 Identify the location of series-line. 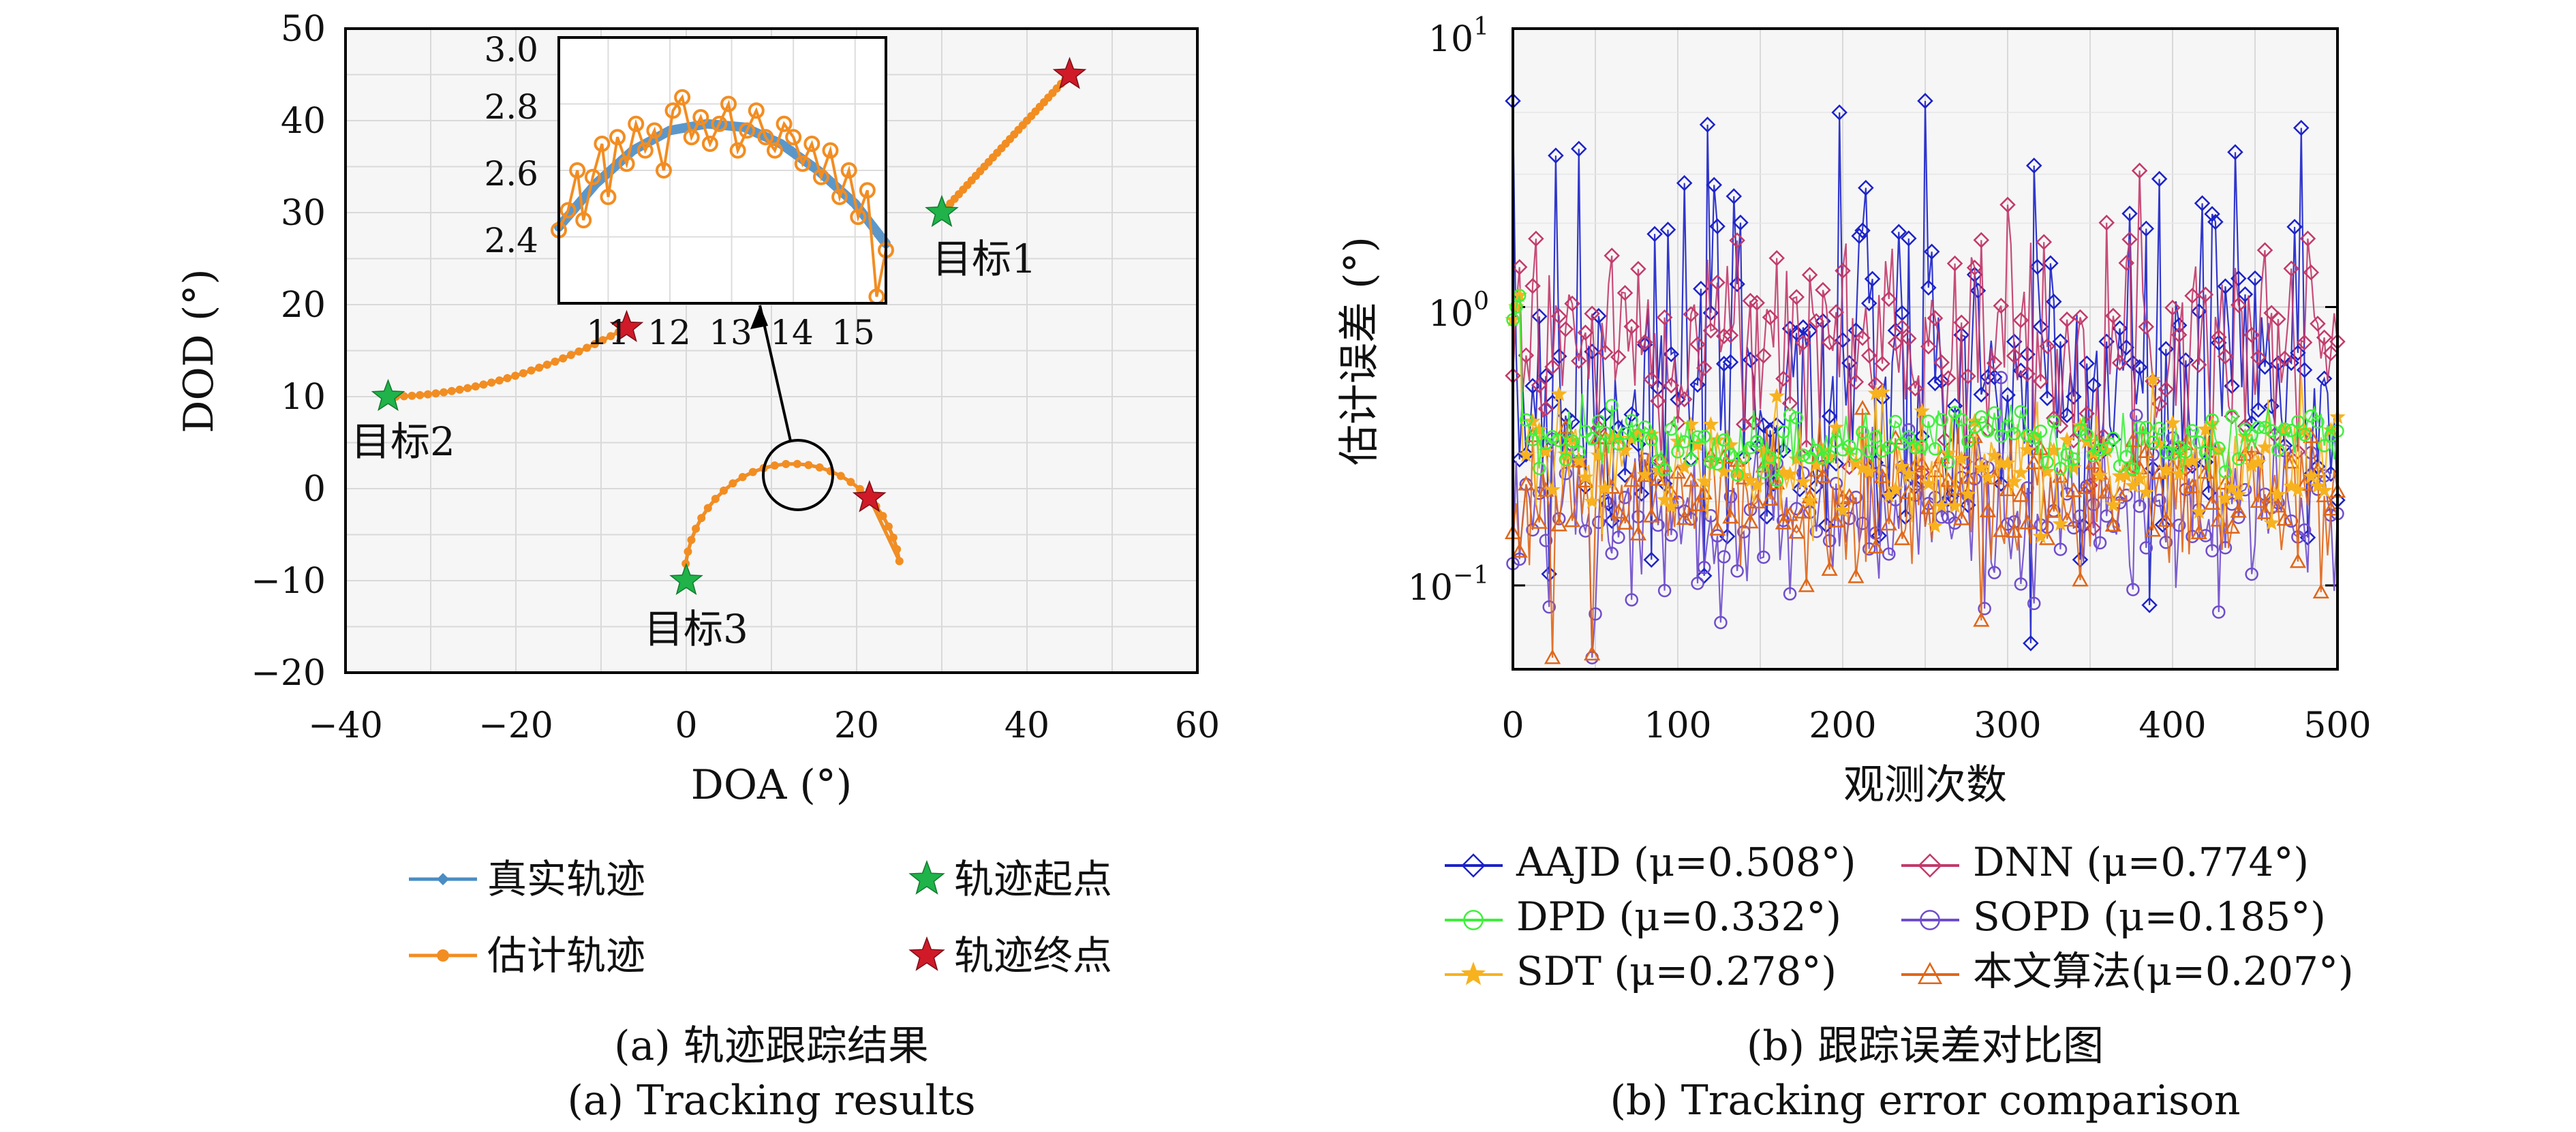
(1926, 349).